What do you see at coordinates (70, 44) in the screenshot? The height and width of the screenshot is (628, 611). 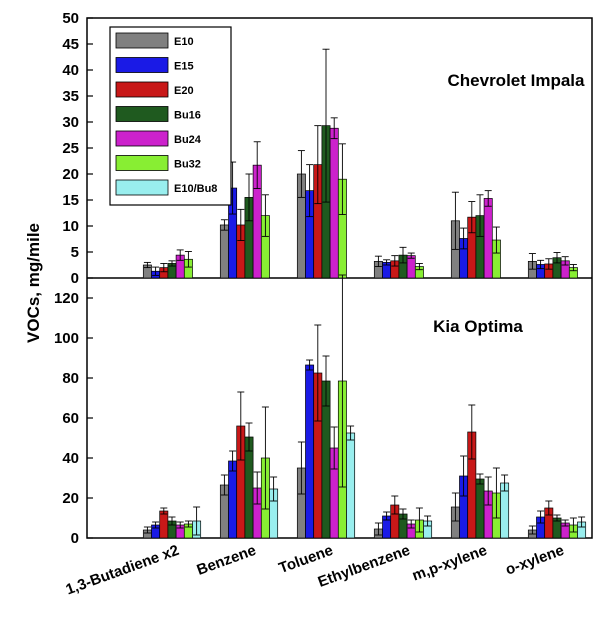 I see `y-tick-label: 45` at bounding box center [70, 44].